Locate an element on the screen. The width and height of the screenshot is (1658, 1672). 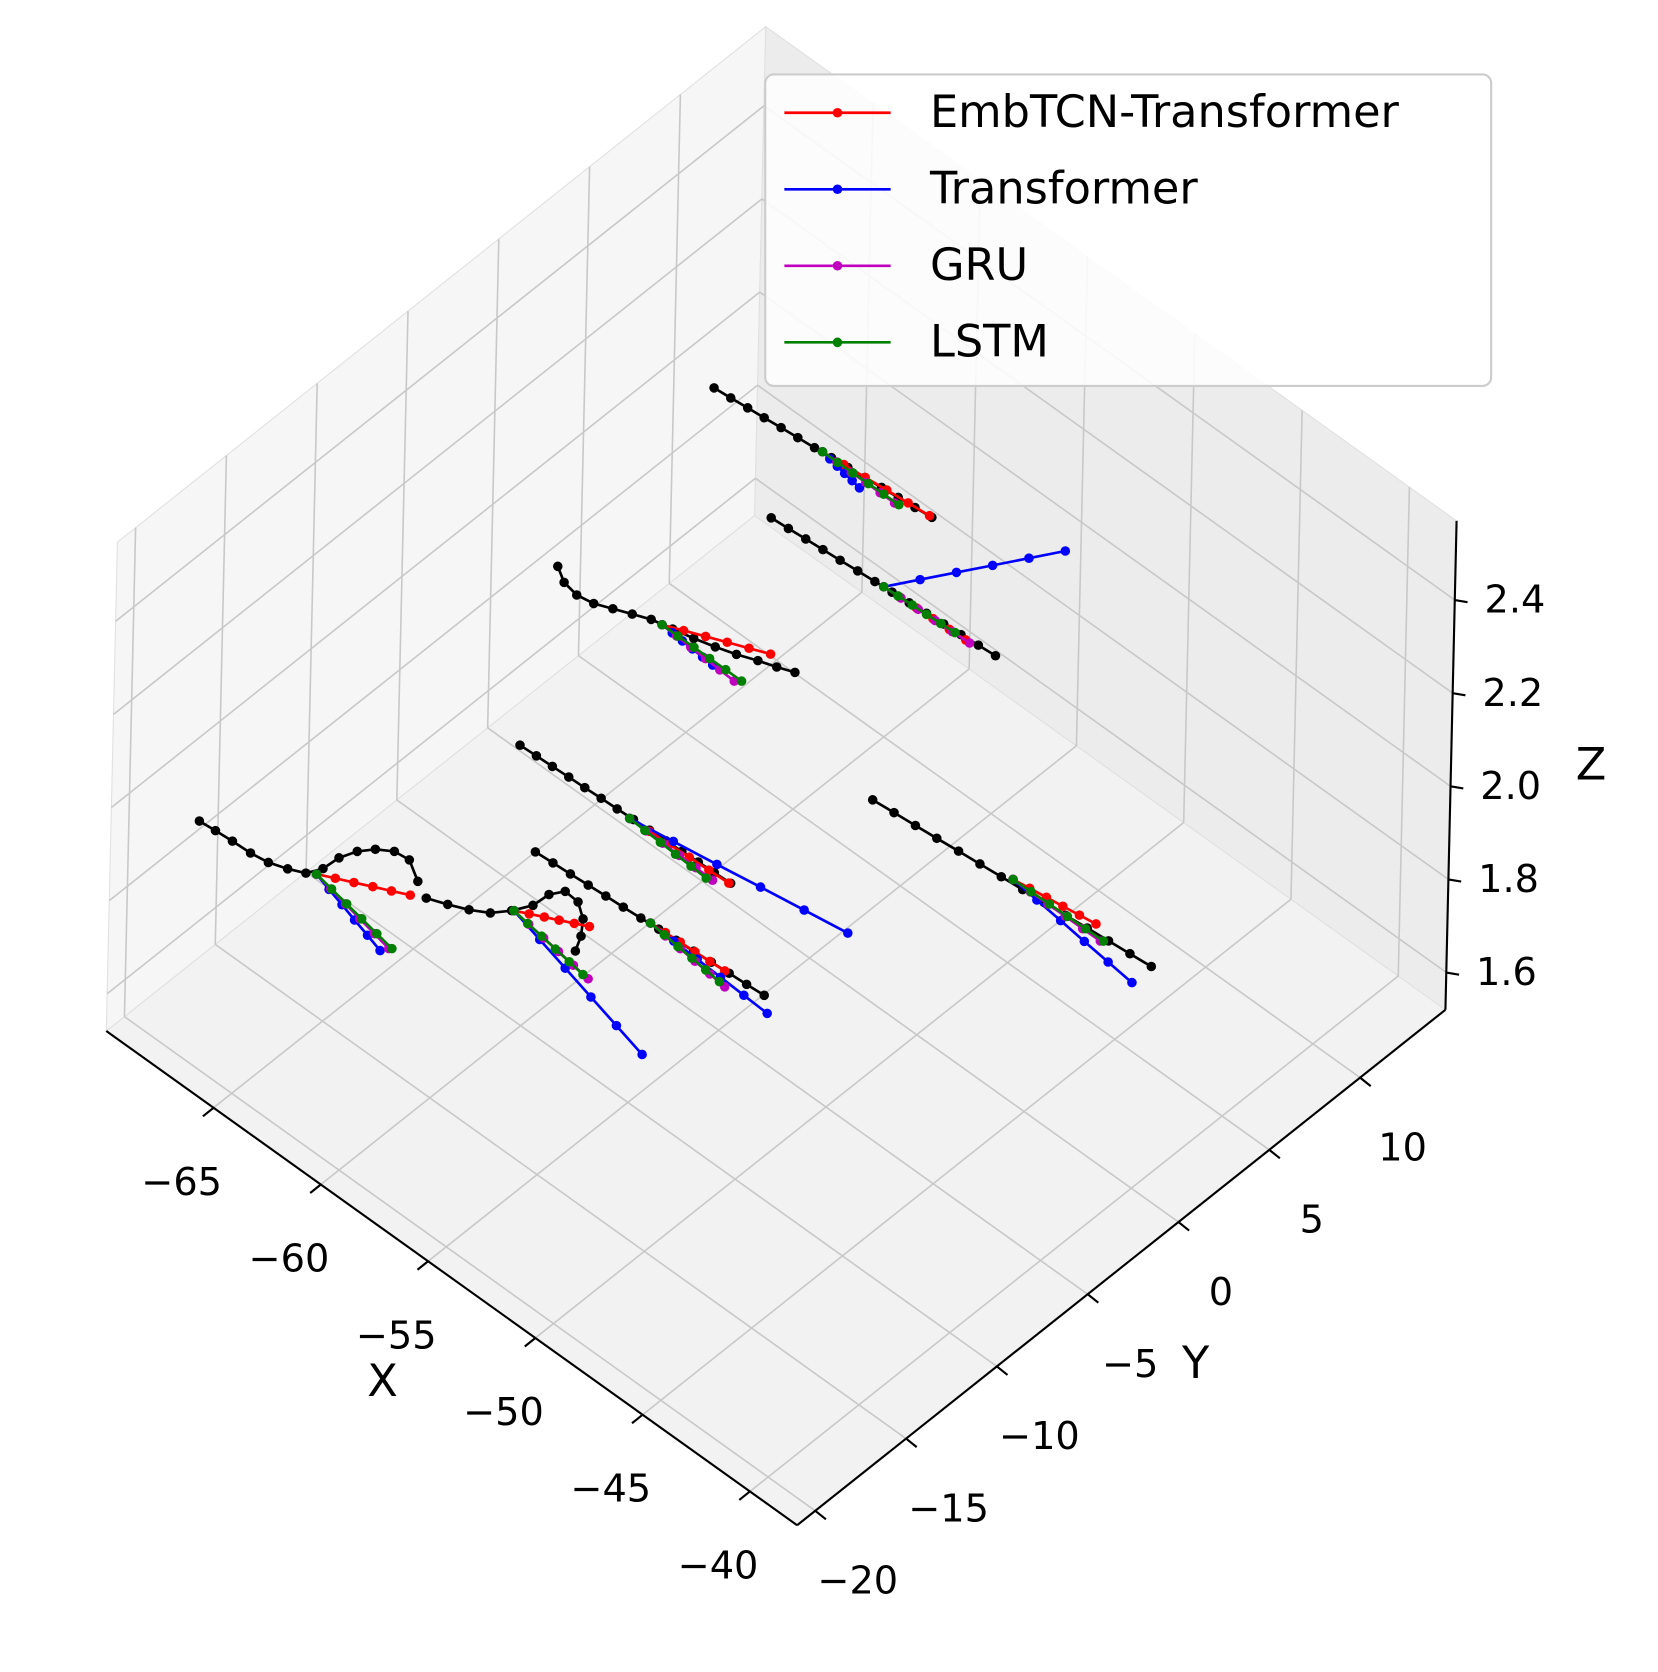
z-axis-label: Z is located at coordinates (1591, 764).